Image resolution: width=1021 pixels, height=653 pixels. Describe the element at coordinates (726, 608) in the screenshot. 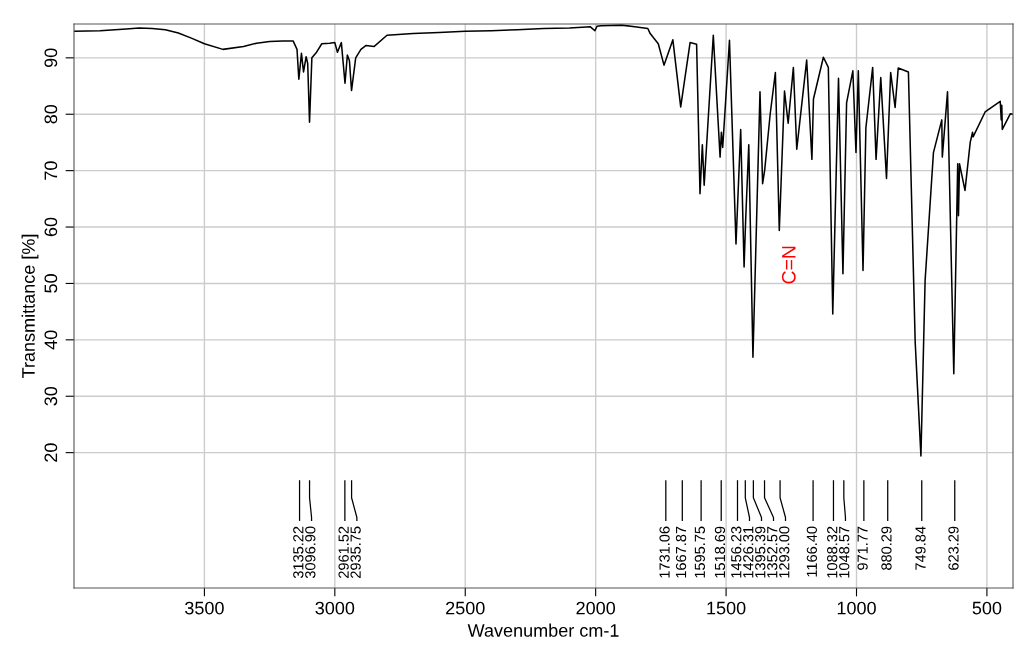

I see `x-tick-label: 1500` at that location.